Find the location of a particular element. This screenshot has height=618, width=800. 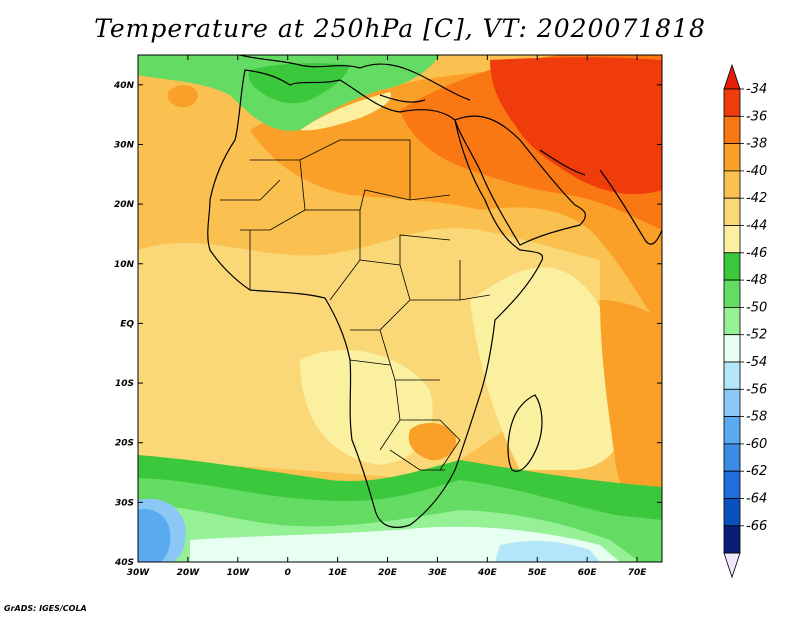

lon-tick-label: 0 is located at coordinates (288, 573).